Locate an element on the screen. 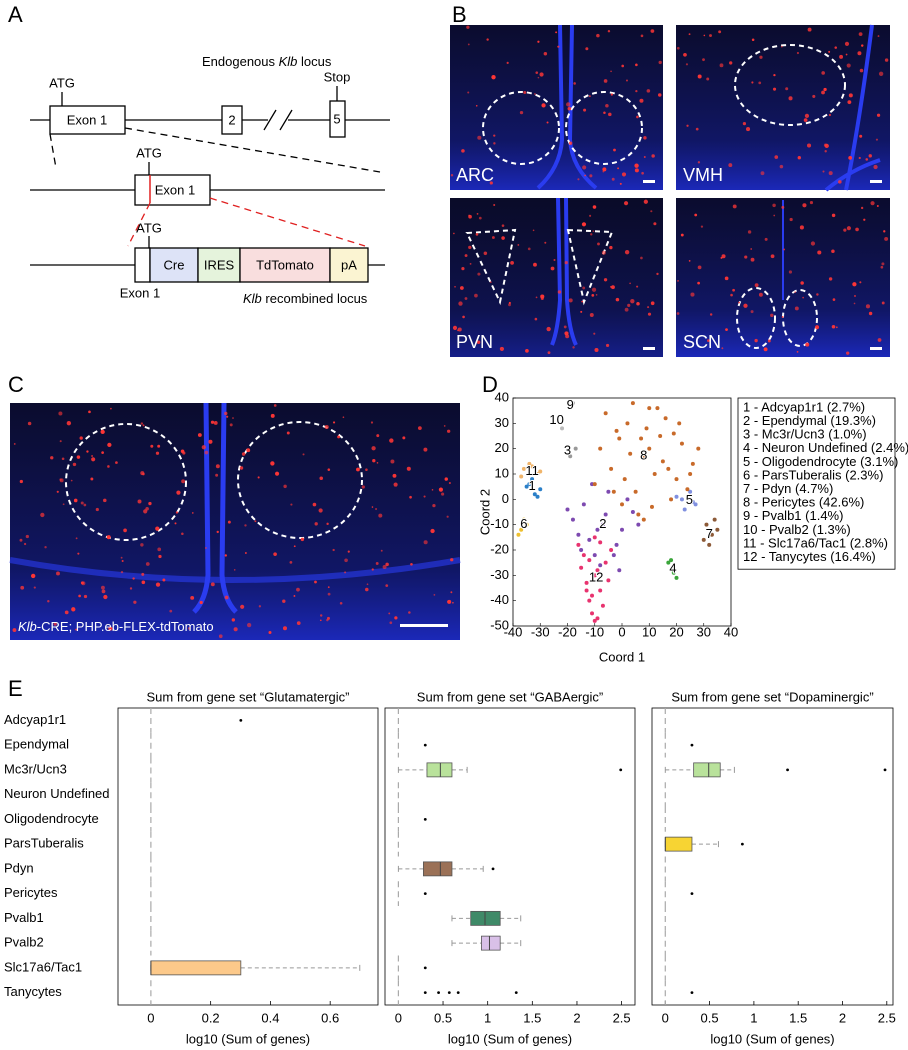 The height and width of the screenshot is (1050, 908). cluster-label: 1 is located at coordinates (531, 485).